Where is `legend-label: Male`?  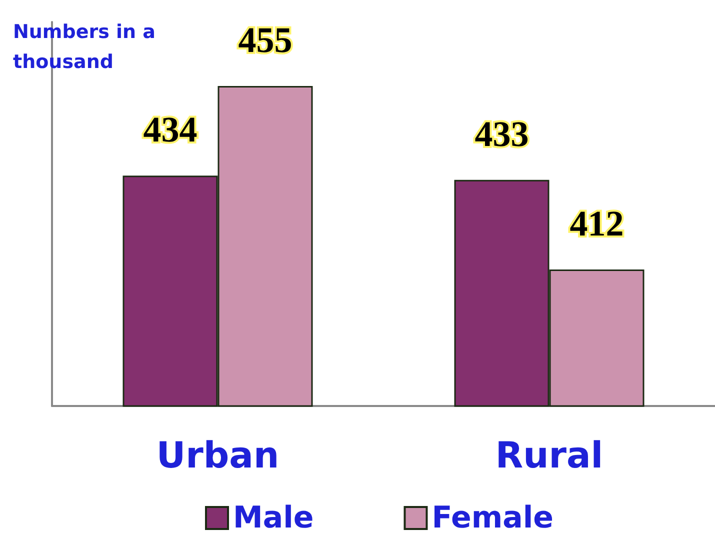 legend-label: Male is located at coordinates (273, 518).